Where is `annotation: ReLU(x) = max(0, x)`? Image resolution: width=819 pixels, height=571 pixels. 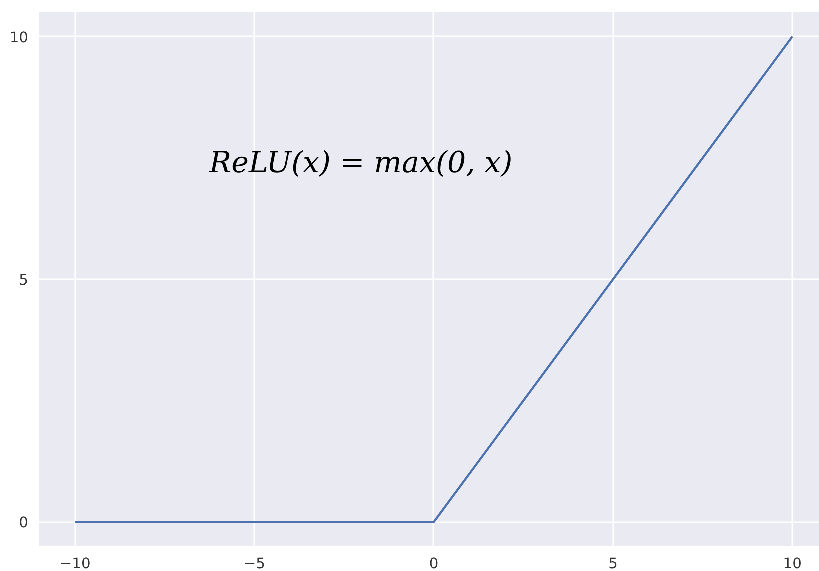
annotation: ReLU(x) = max(0, x) is located at coordinates (360, 163).